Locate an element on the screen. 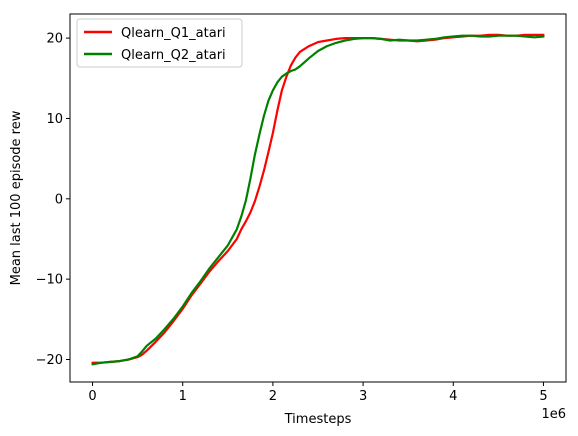 Image resolution: width=578 pixels, height=436 pixels. y-tick-label: 20 is located at coordinates (54, 39).